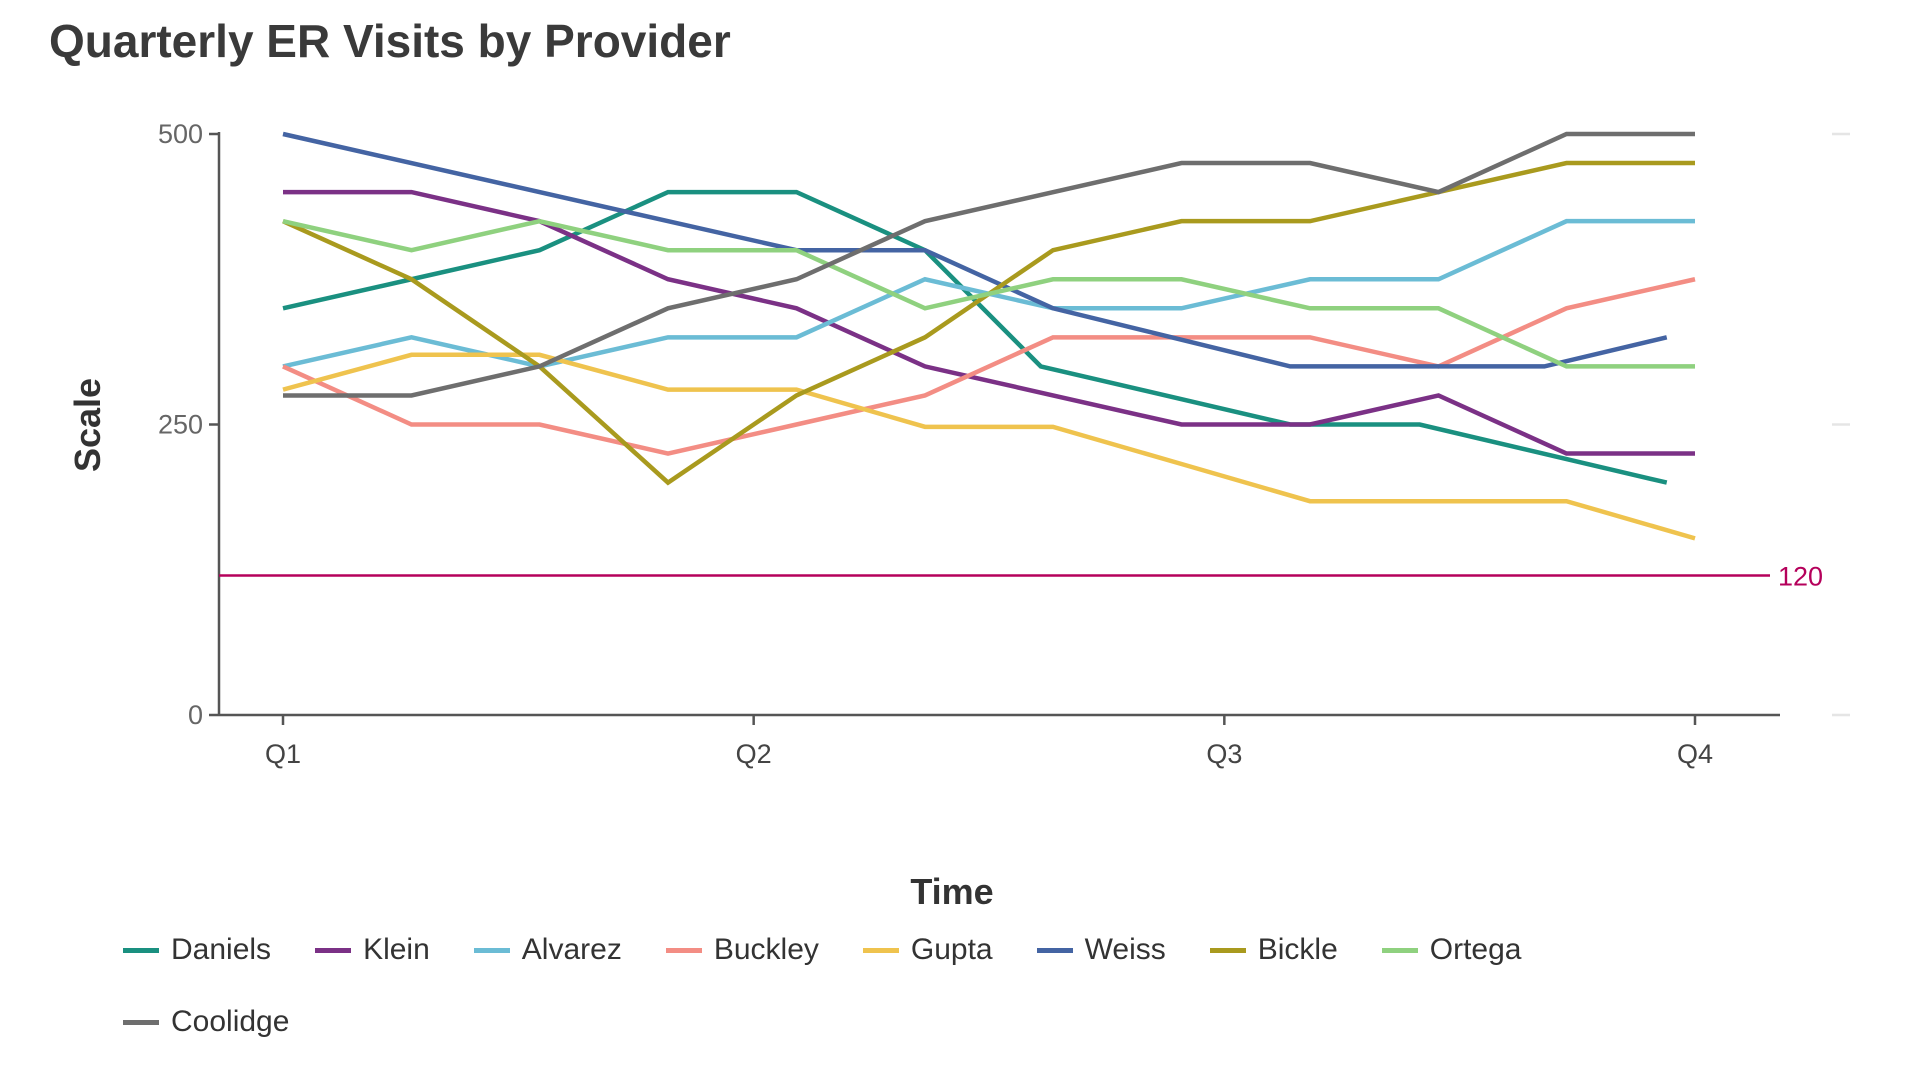  What do you see at coordinates (87, 425) in the screenshot?
I see `y-axis-label: Scale` at bounding box center [87, 425].